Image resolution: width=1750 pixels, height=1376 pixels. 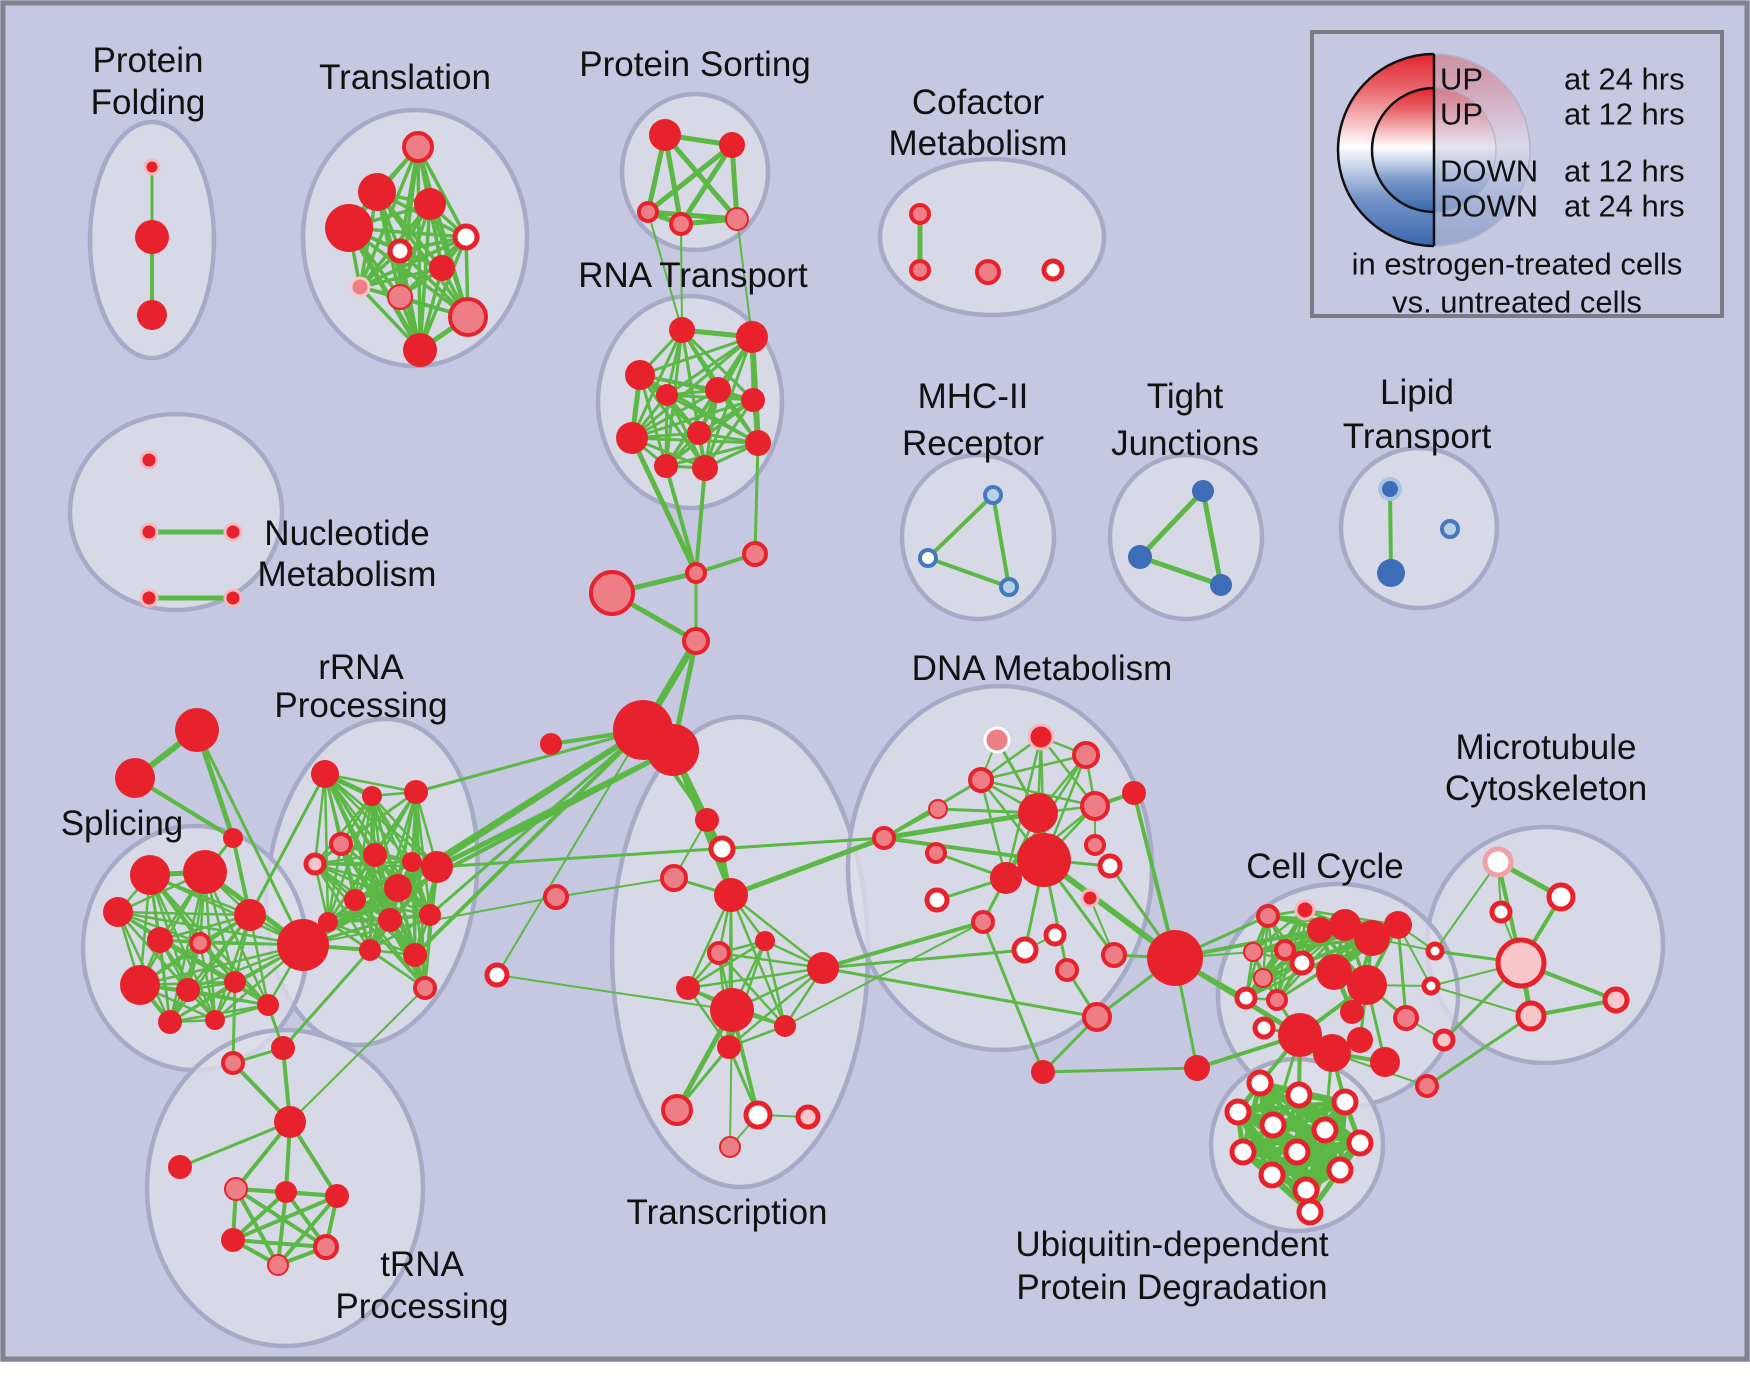 I want to click on gene-node-sp6, so click(x=200, y=943).